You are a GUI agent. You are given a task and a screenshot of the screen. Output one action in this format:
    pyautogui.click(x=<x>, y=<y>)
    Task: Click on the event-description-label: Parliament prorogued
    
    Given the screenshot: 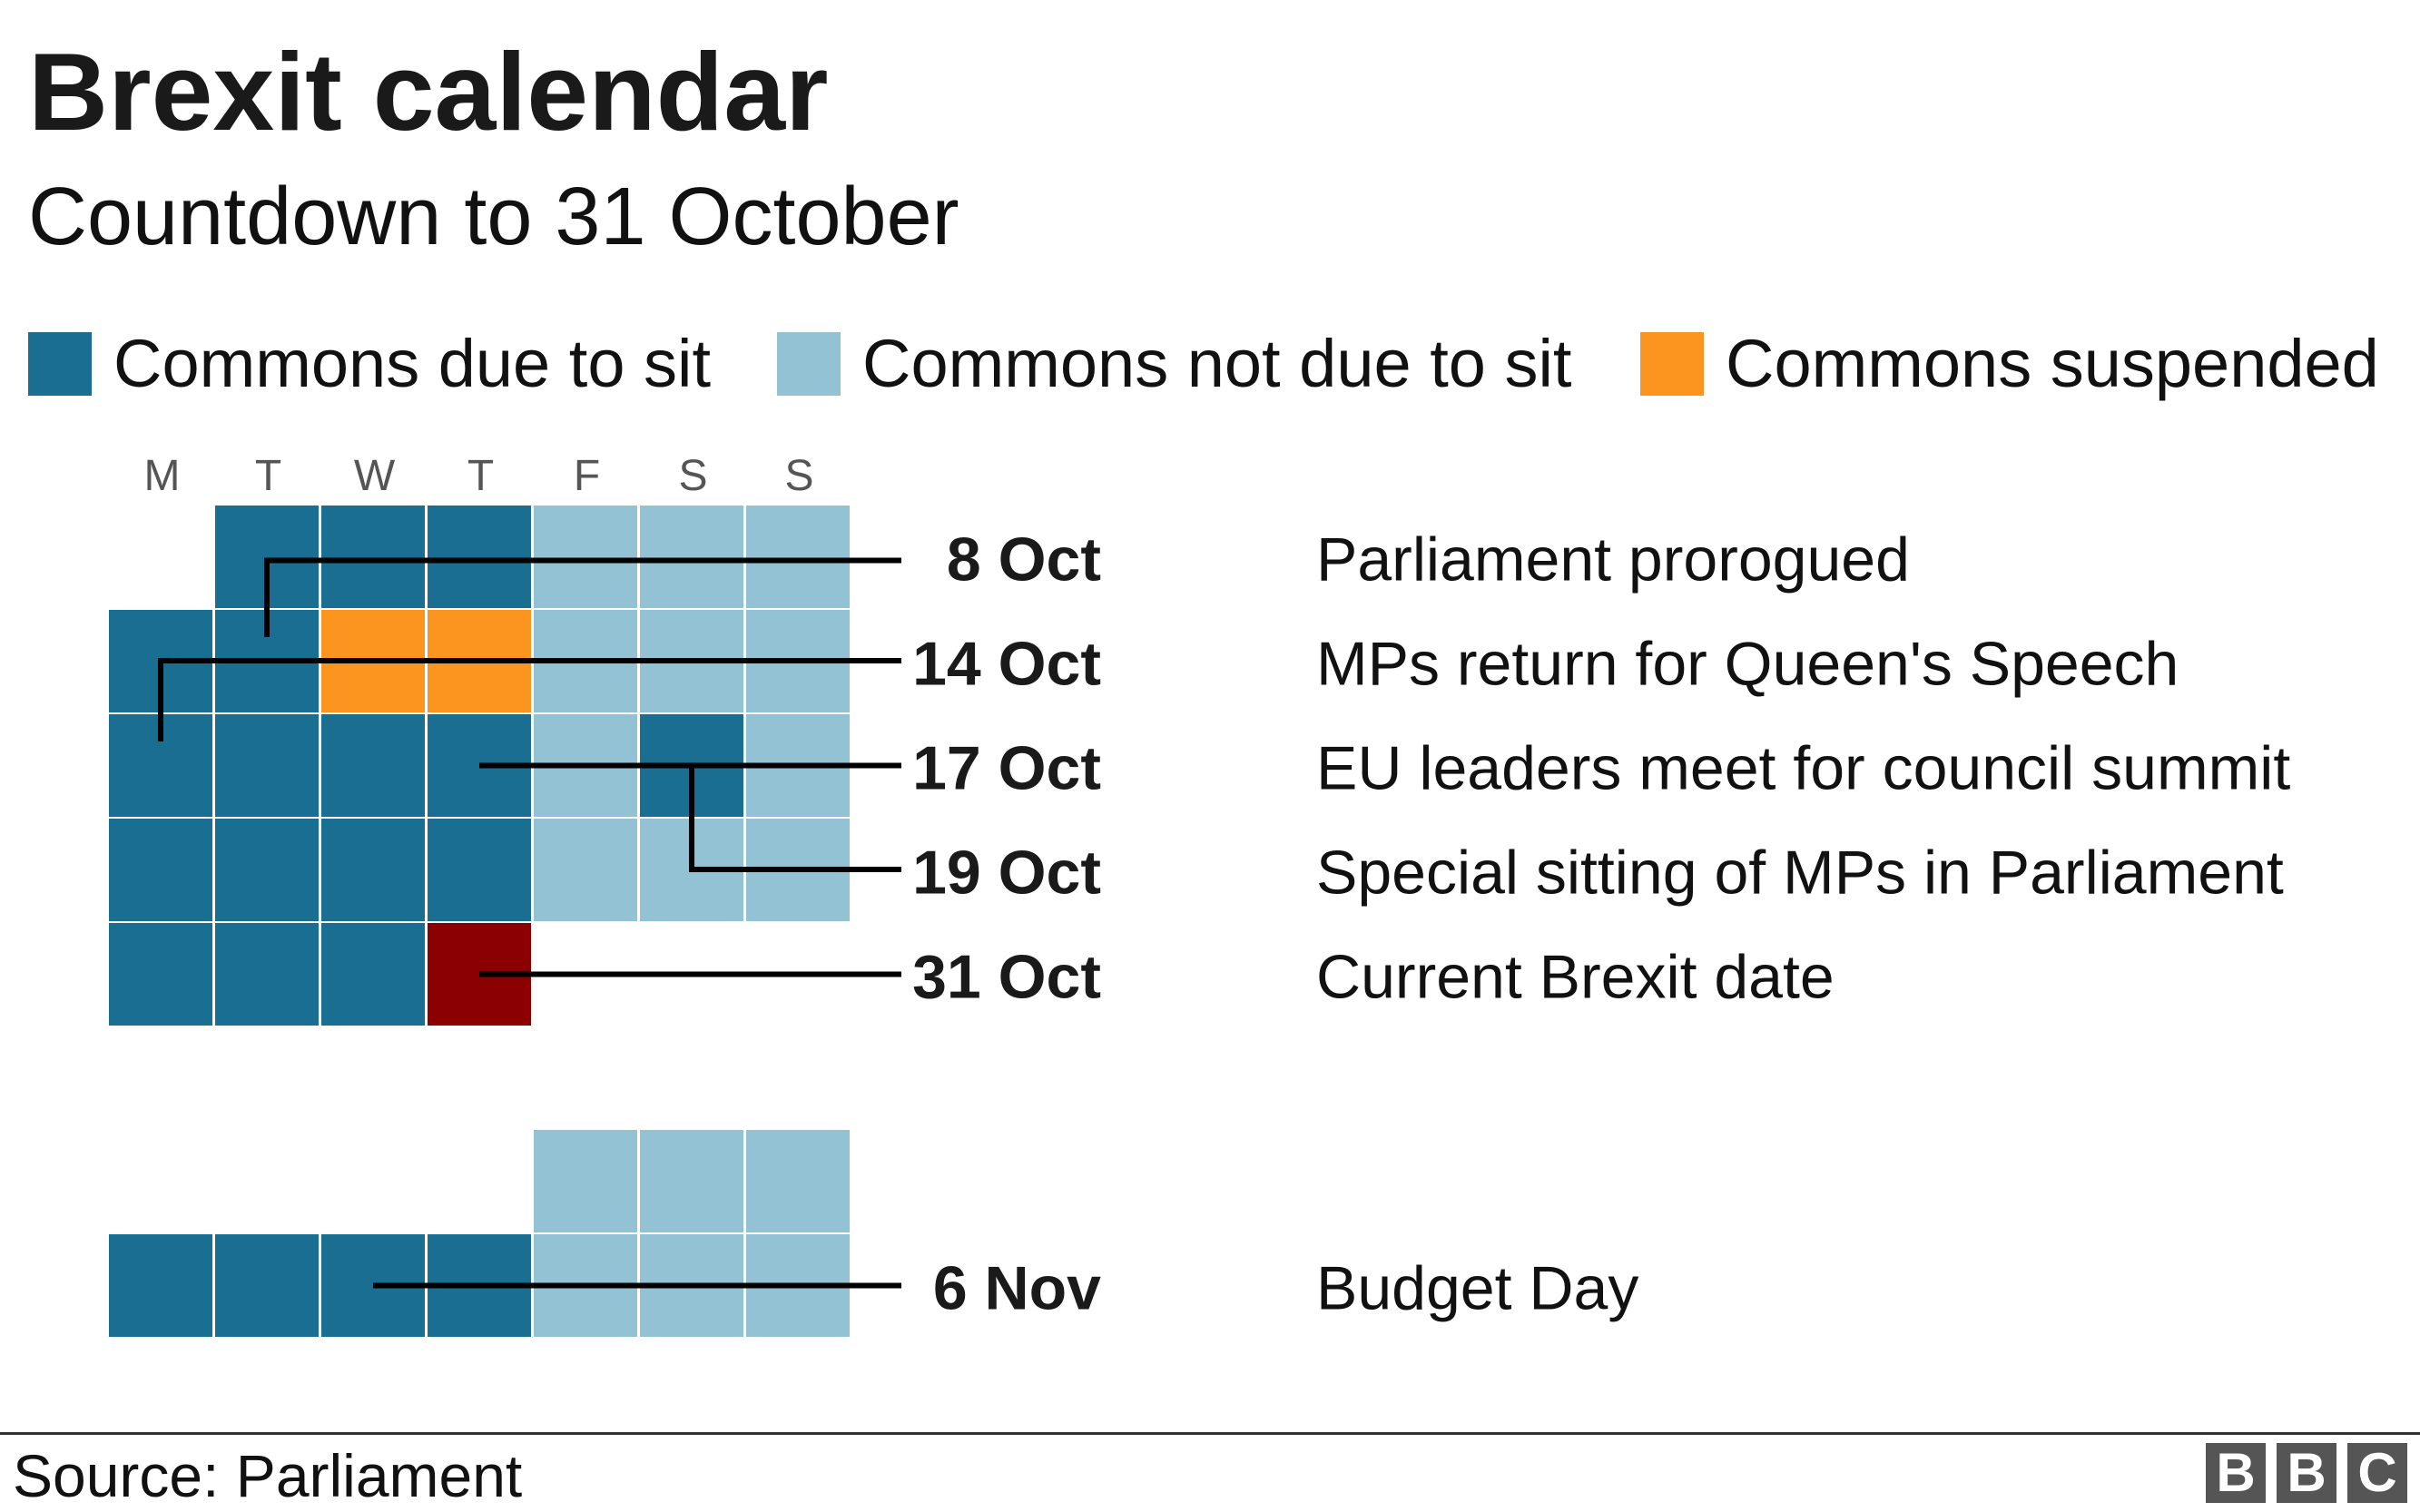 What is the action you would take?
    pyautogui.click(x=1613, y=559)
    